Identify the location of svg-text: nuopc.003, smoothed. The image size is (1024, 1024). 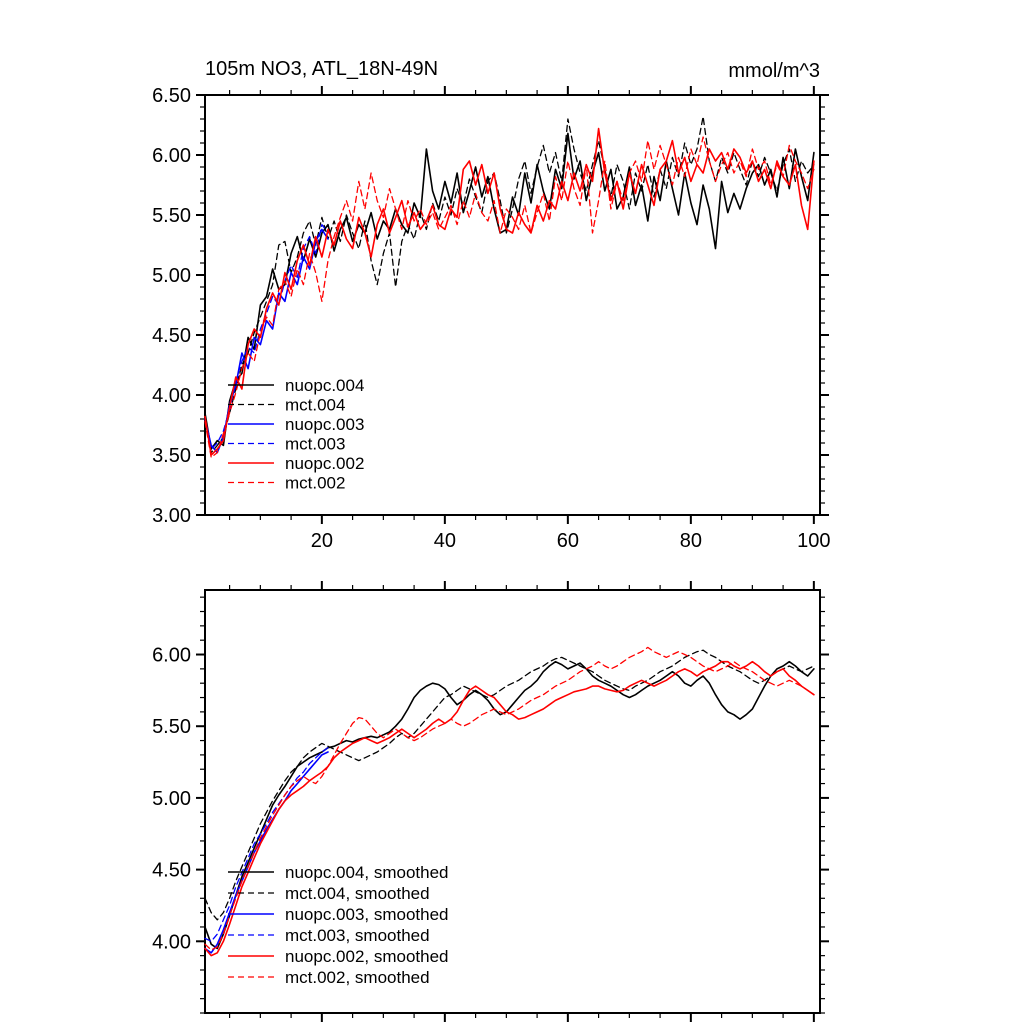
(367, 914).